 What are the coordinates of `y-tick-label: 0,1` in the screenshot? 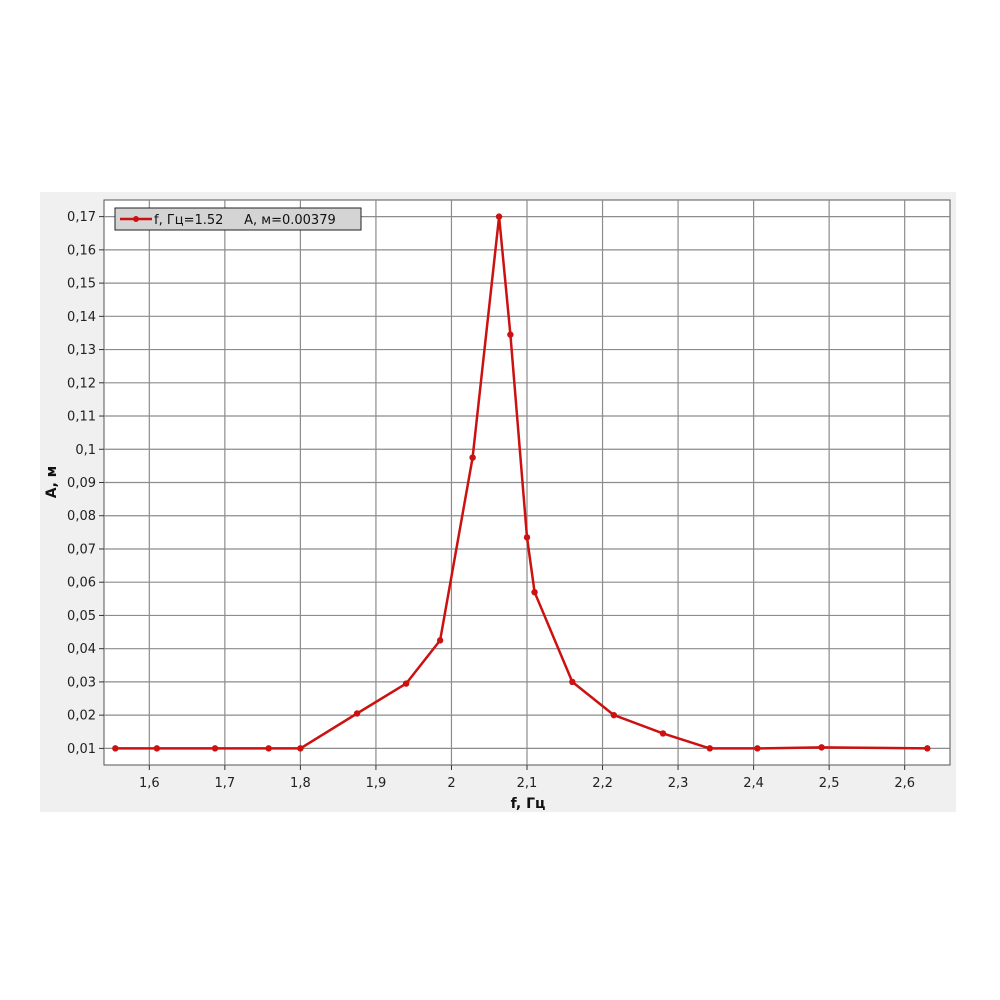 It's located at (85, 450).